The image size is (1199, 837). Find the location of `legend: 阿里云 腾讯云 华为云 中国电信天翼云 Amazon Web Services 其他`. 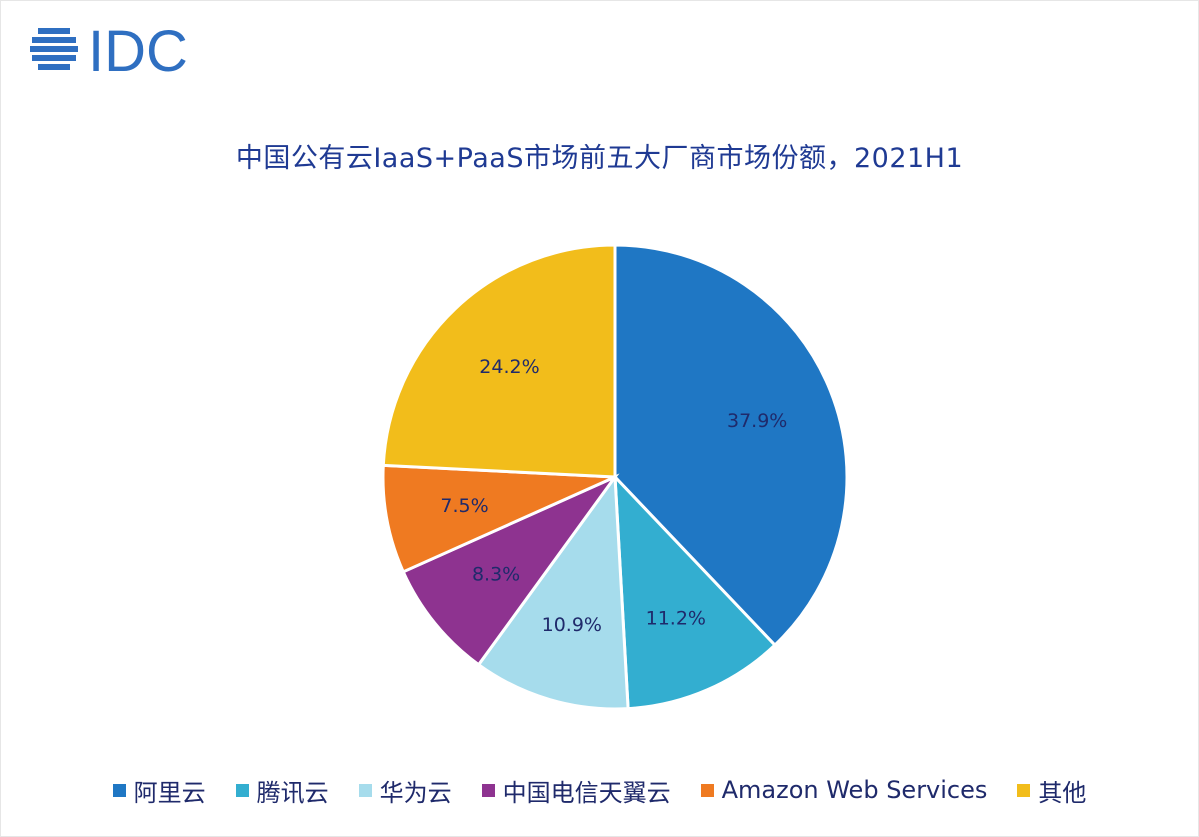

legend: 阿里云 腾讯云 华为云 中国电信天翼云 Amazon Web Services 其他 is located at coordinates (599, 790).